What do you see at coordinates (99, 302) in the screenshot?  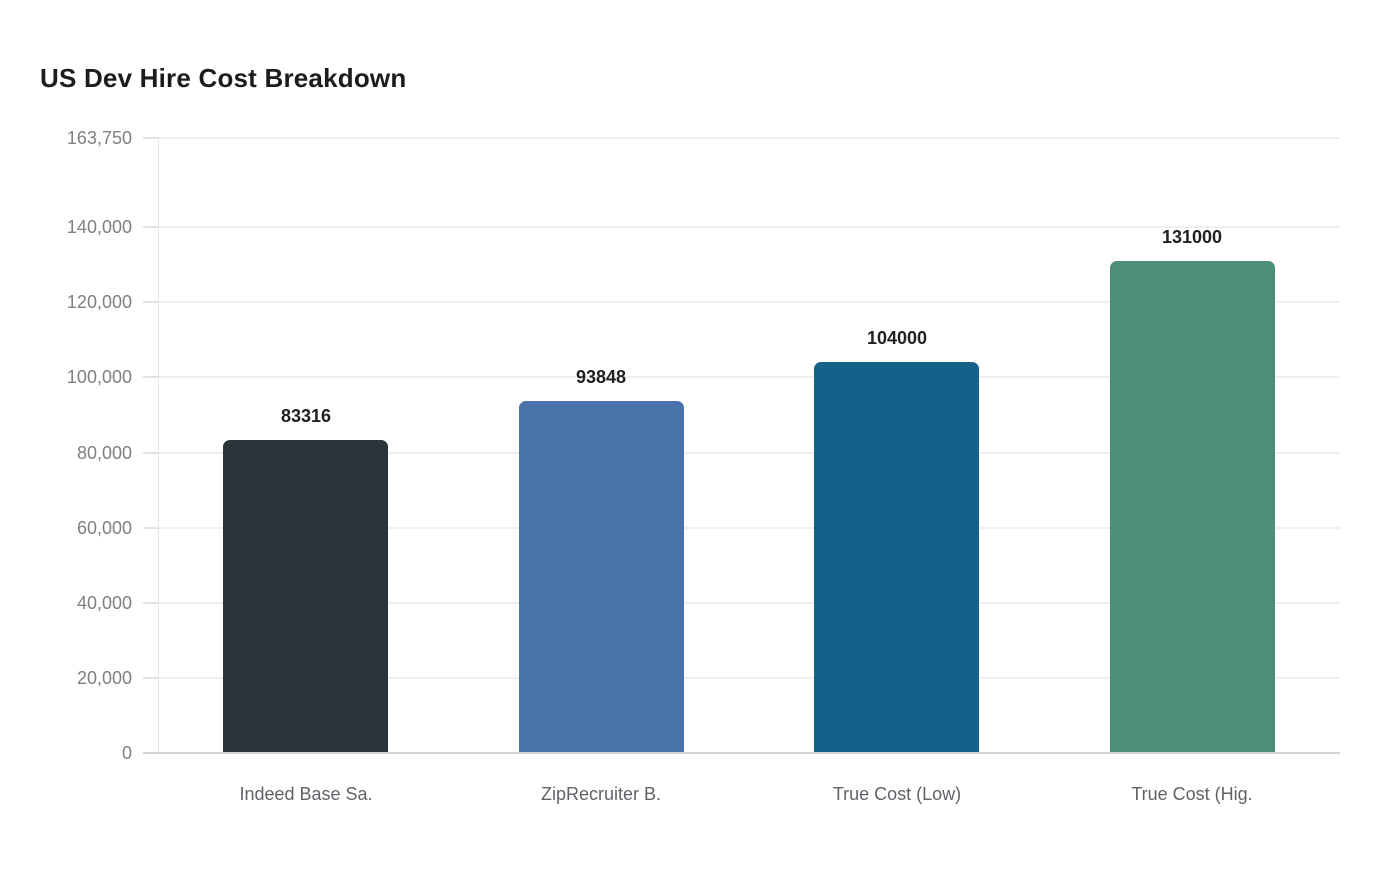 I see `y-axis-tick-label: 120,000` at bounding box center [99, 302].